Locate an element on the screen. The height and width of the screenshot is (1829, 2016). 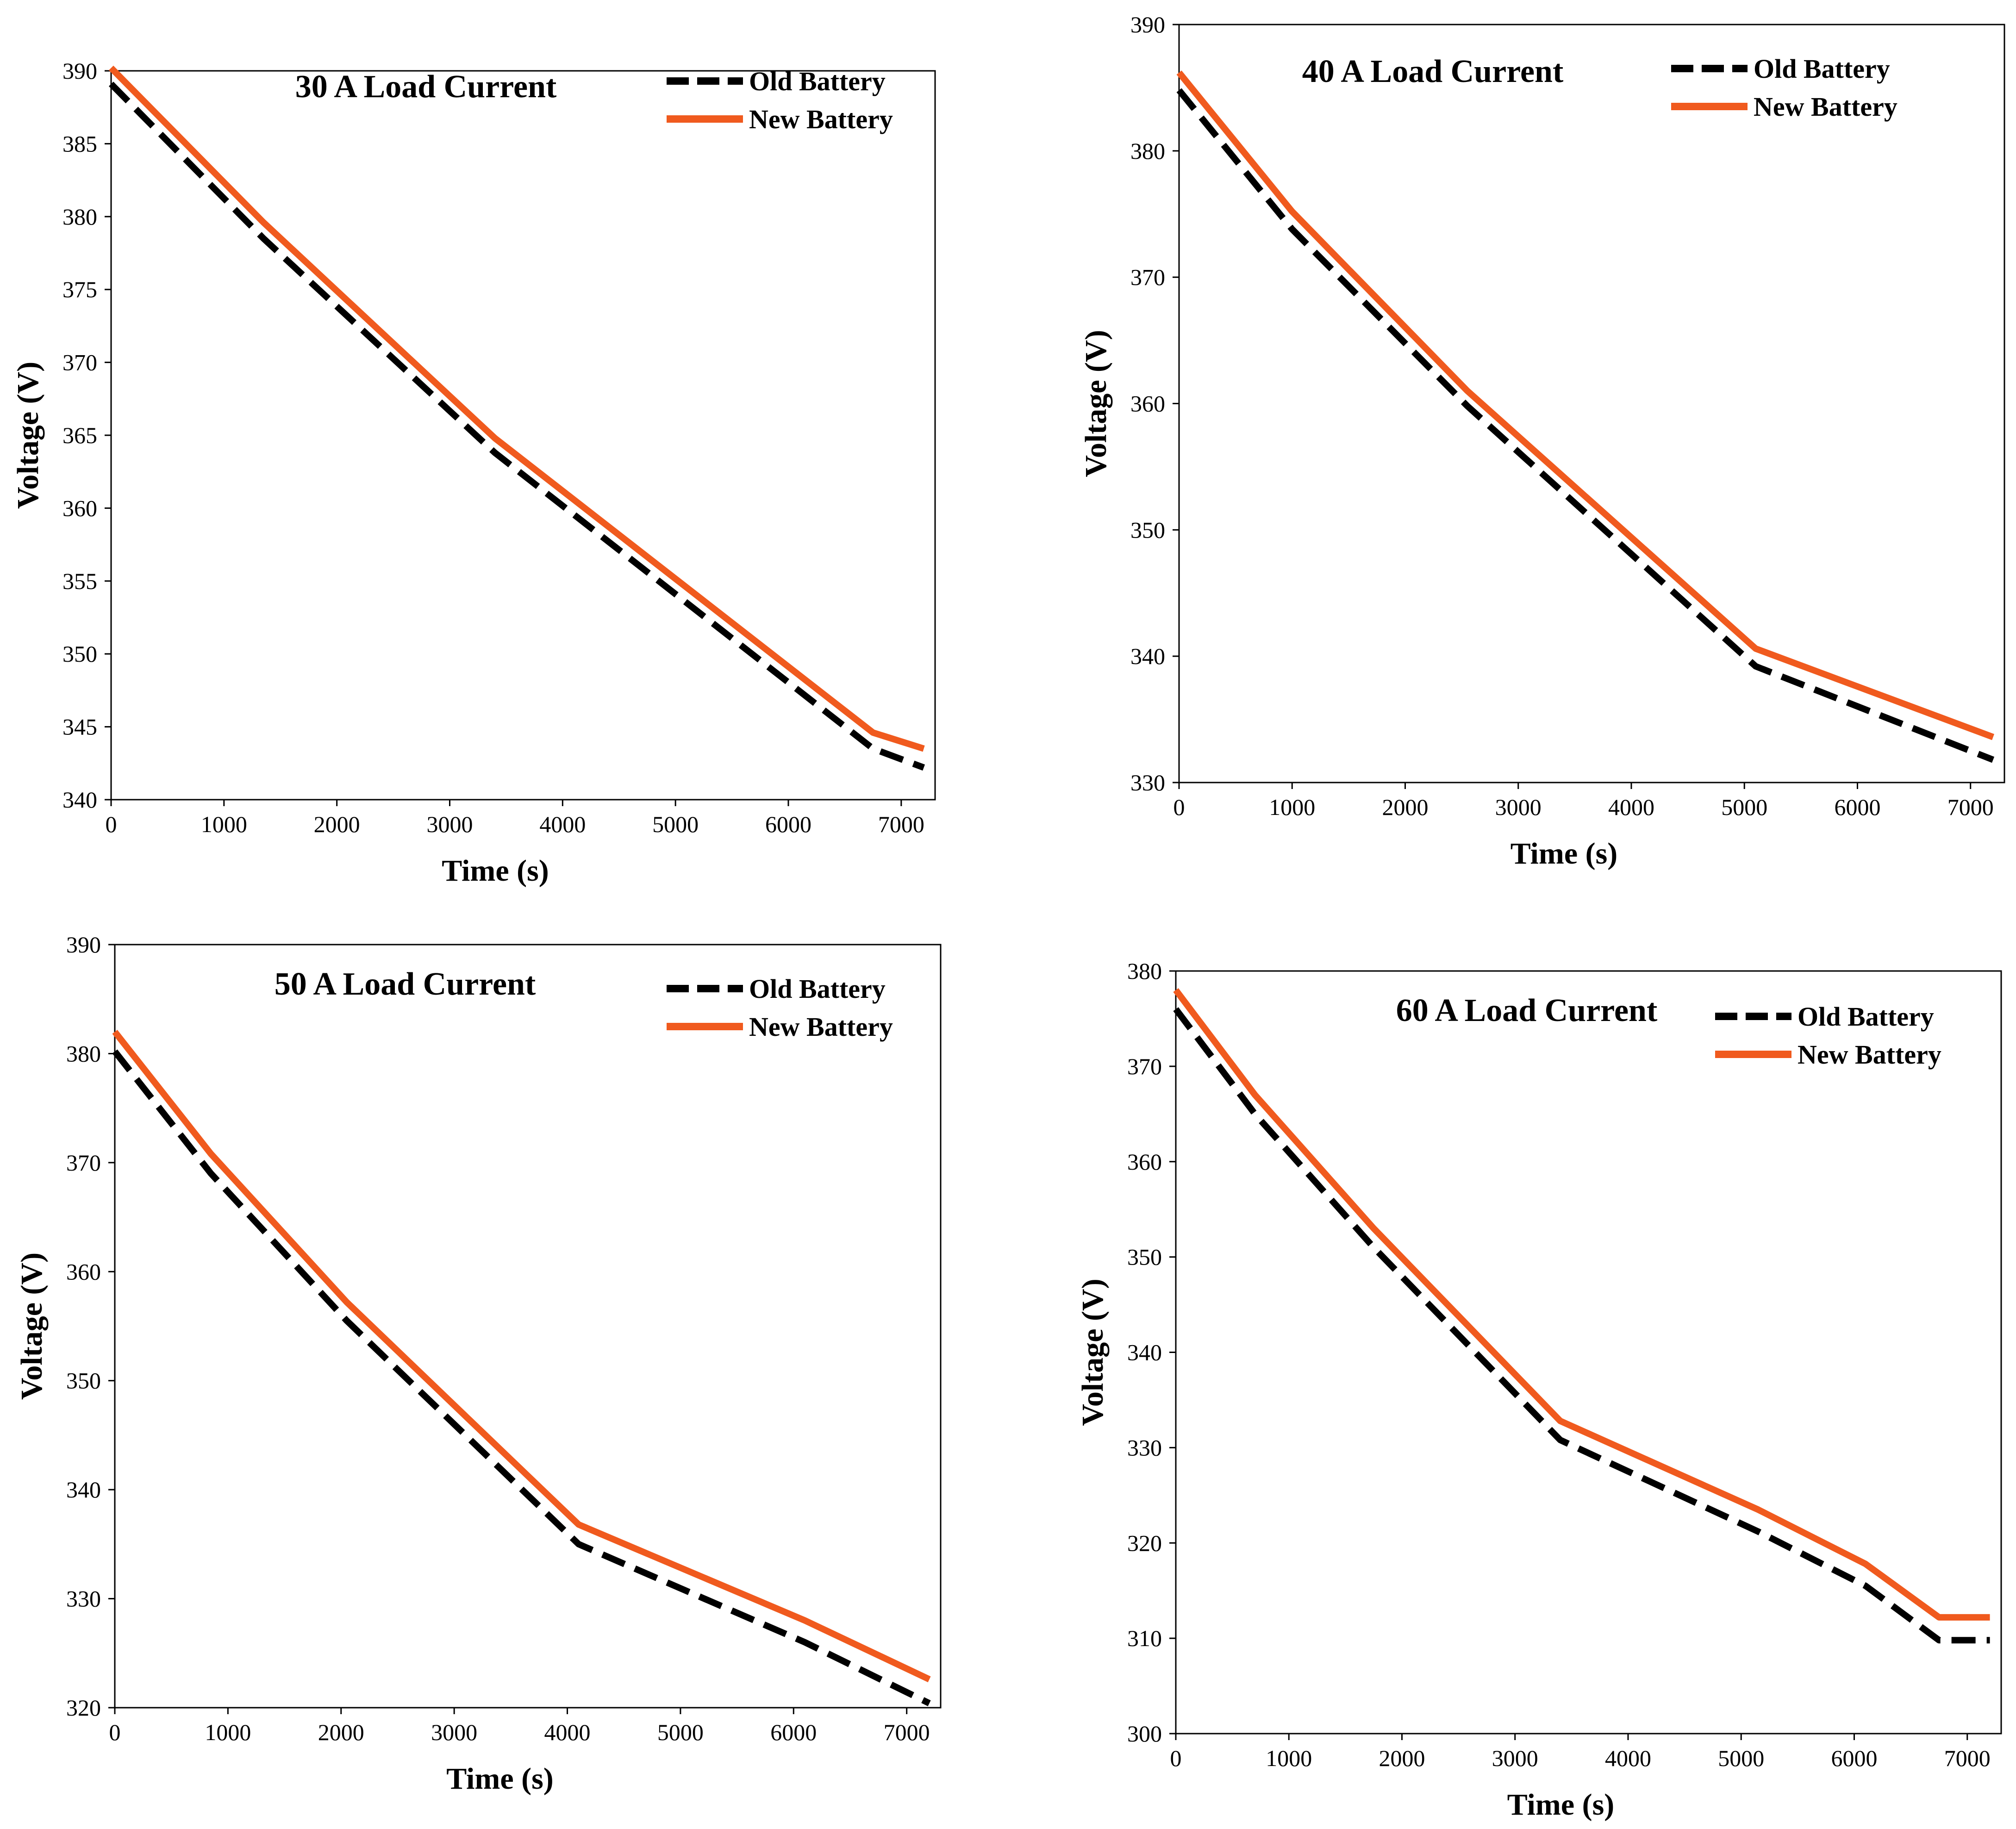
y-tick-label: 320 is located at coordinates (1144, 1543).